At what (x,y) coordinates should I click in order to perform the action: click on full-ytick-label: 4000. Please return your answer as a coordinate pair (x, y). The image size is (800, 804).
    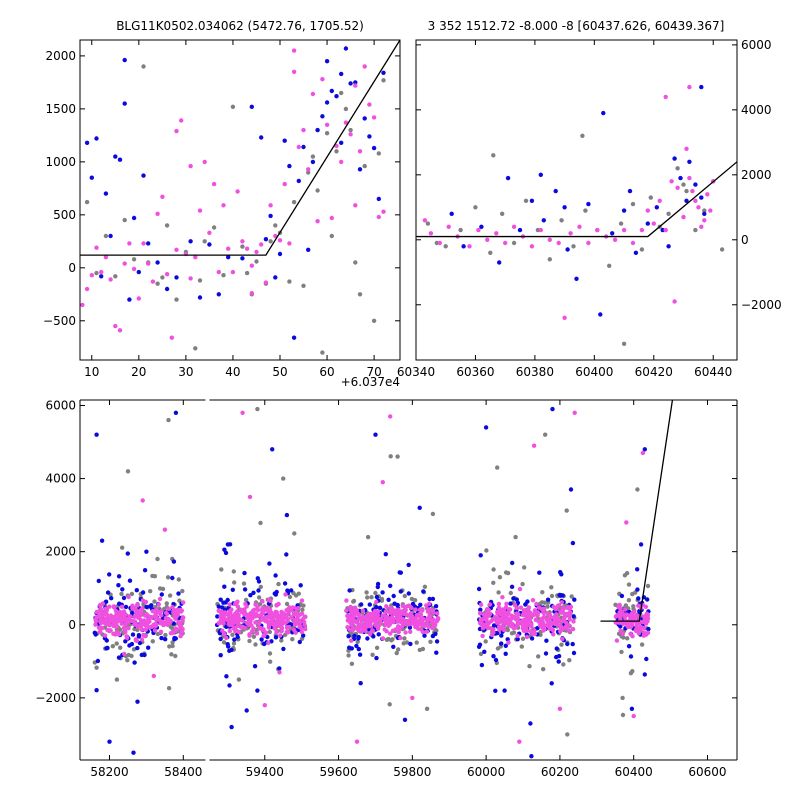
    Looking at the image, I should click on (60, 479).